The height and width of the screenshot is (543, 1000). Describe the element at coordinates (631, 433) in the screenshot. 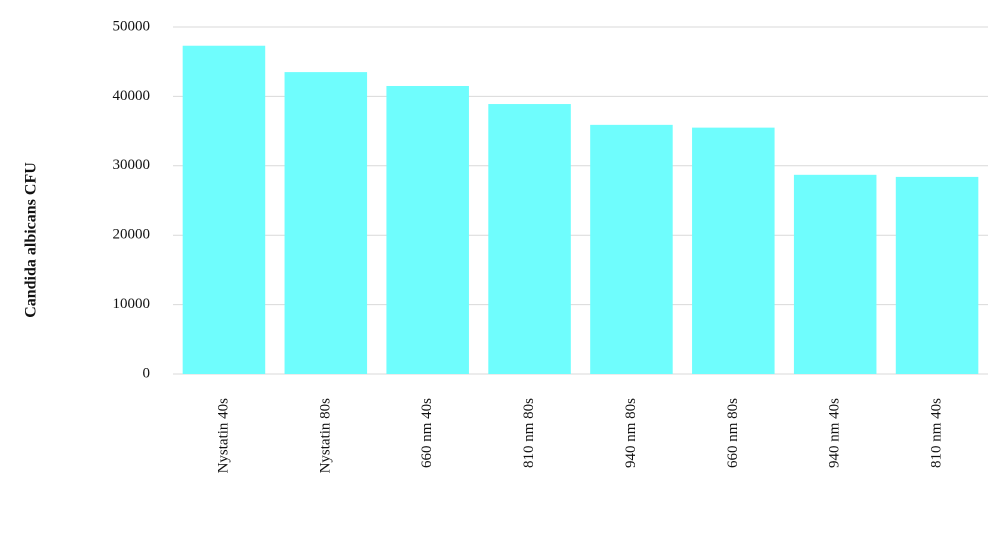

I see `x-tick-label: 940 nm 80s` at that location.